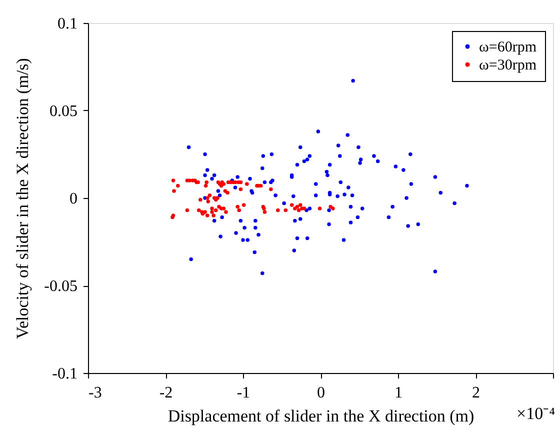 Image resolution: width=558 pixels, height=441 pixels. Describe the element at coordinates (321, 393) in the screenshot. I see `x-tick-label: 0` at that location.